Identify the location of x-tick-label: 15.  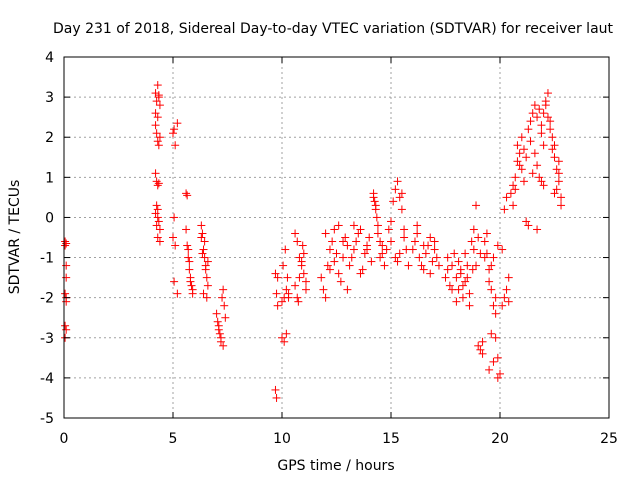
(391, 439).